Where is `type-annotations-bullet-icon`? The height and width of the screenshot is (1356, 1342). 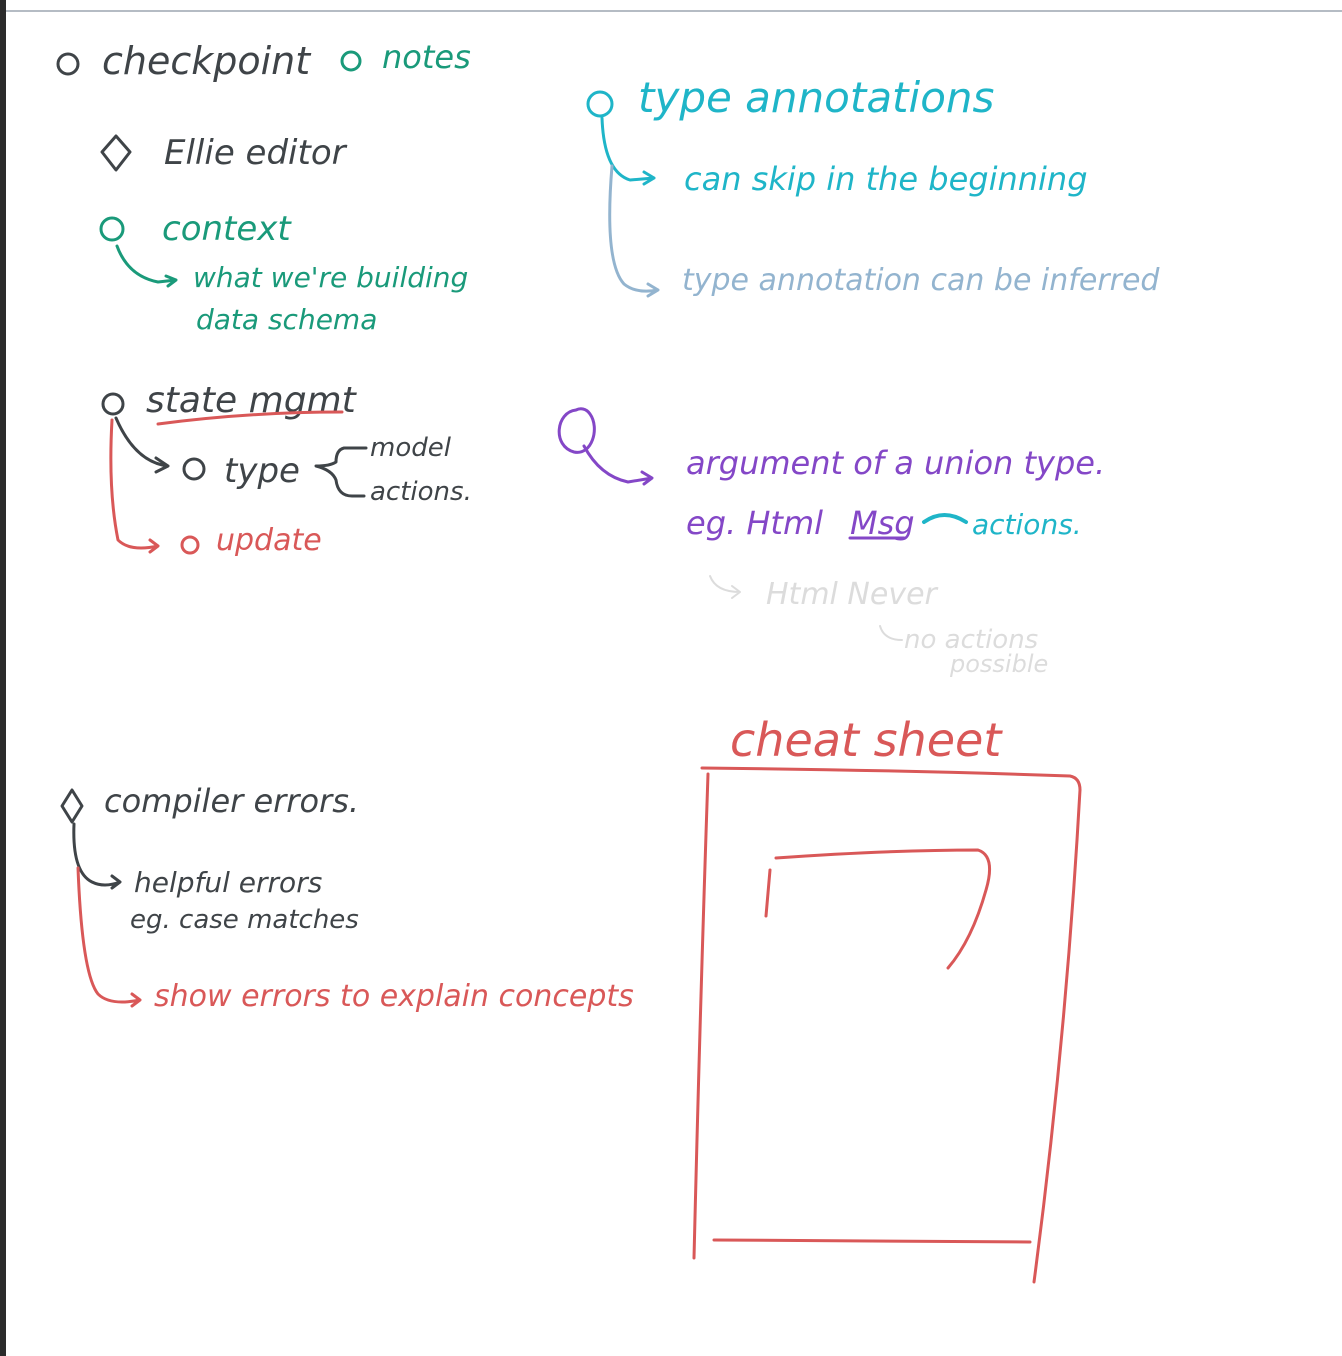 type-annotations-bullet-icon is located at coordinates (600, 104).